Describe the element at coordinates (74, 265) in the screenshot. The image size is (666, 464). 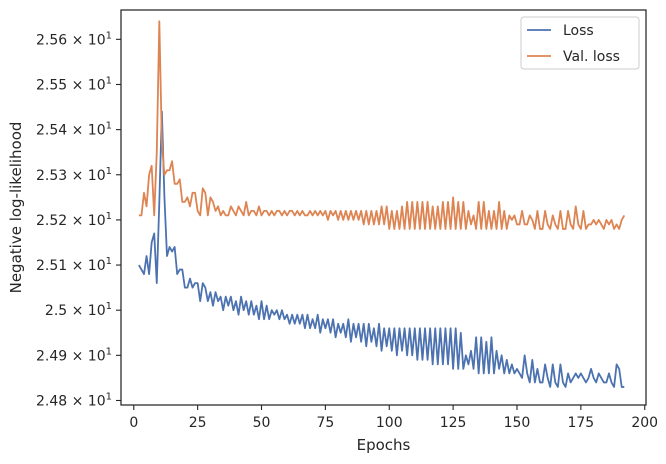
I see `y-tick-label: 2.51 × 10¹` at that location.